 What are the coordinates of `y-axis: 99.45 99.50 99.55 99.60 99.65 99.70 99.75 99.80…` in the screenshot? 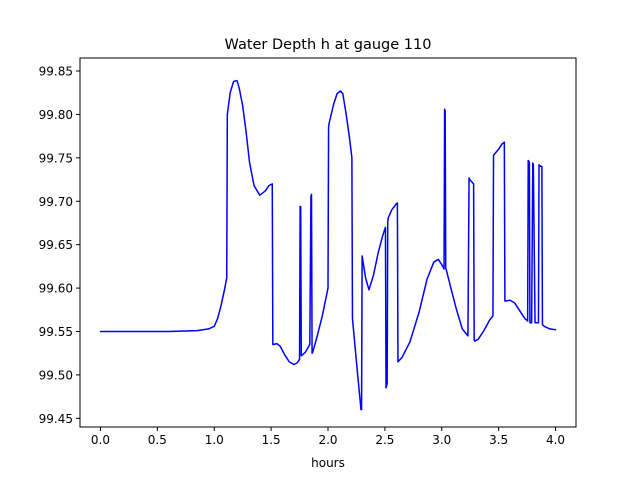 It's located at (59, 245).